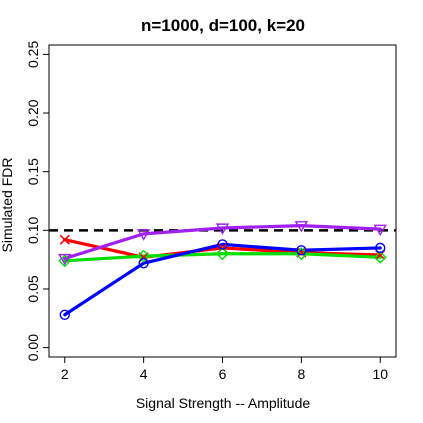 This screenshot has height=423, width=423. I want to click on x-tick-label: 10, so click(380, 374).